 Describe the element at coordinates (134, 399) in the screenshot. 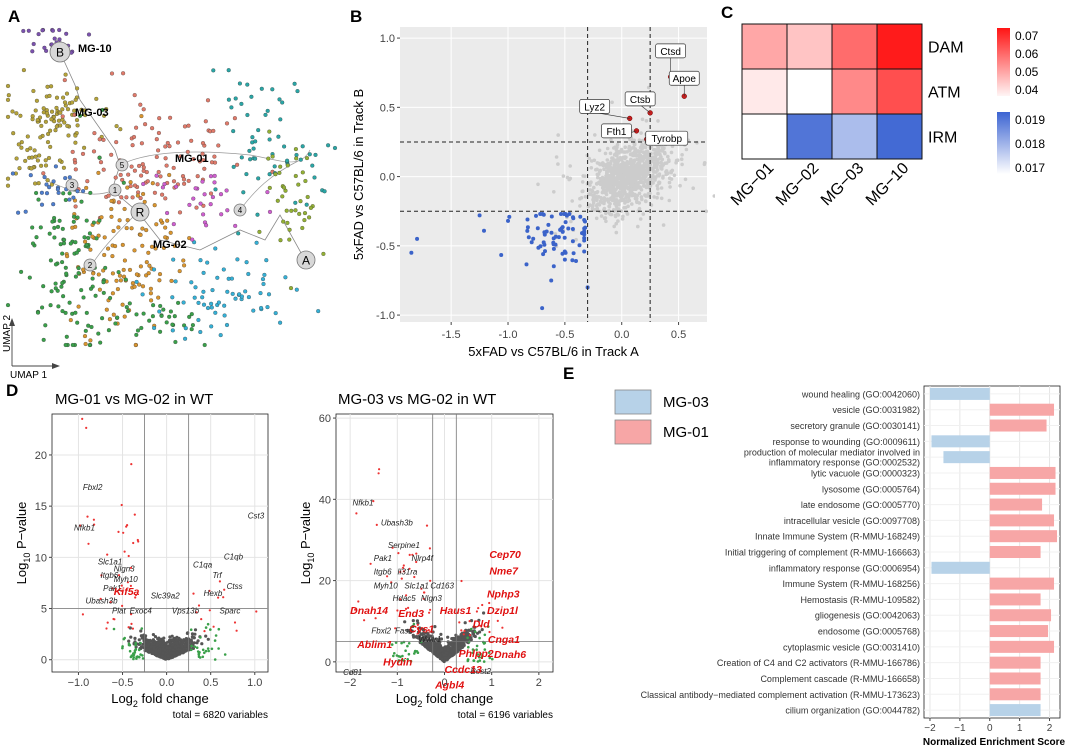

I see `volcano-title: MG-01 vs MG-02 in WT` at that location.